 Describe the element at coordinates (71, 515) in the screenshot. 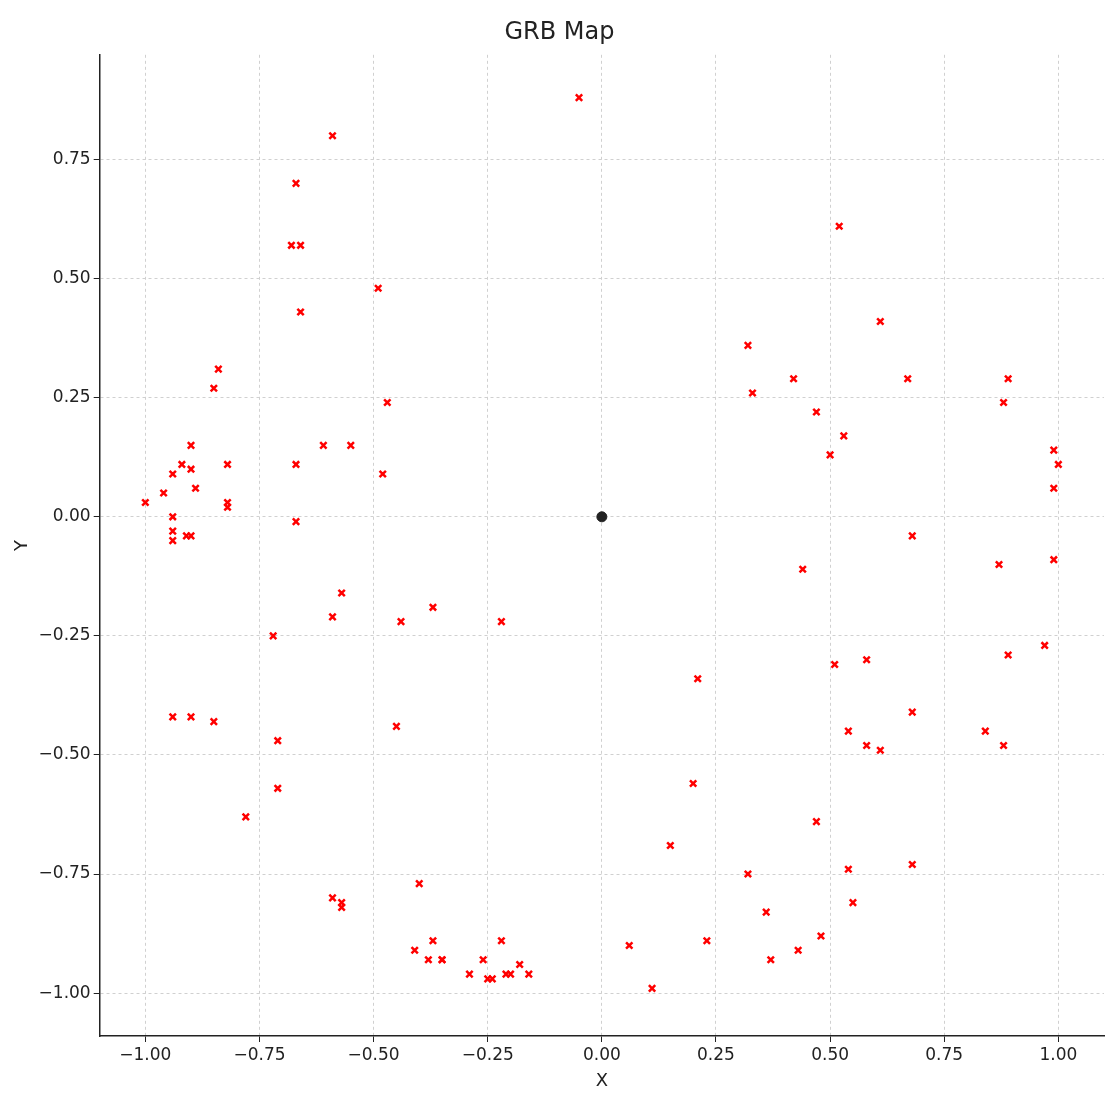

I see `y-tick-label: 0.00` at that location.